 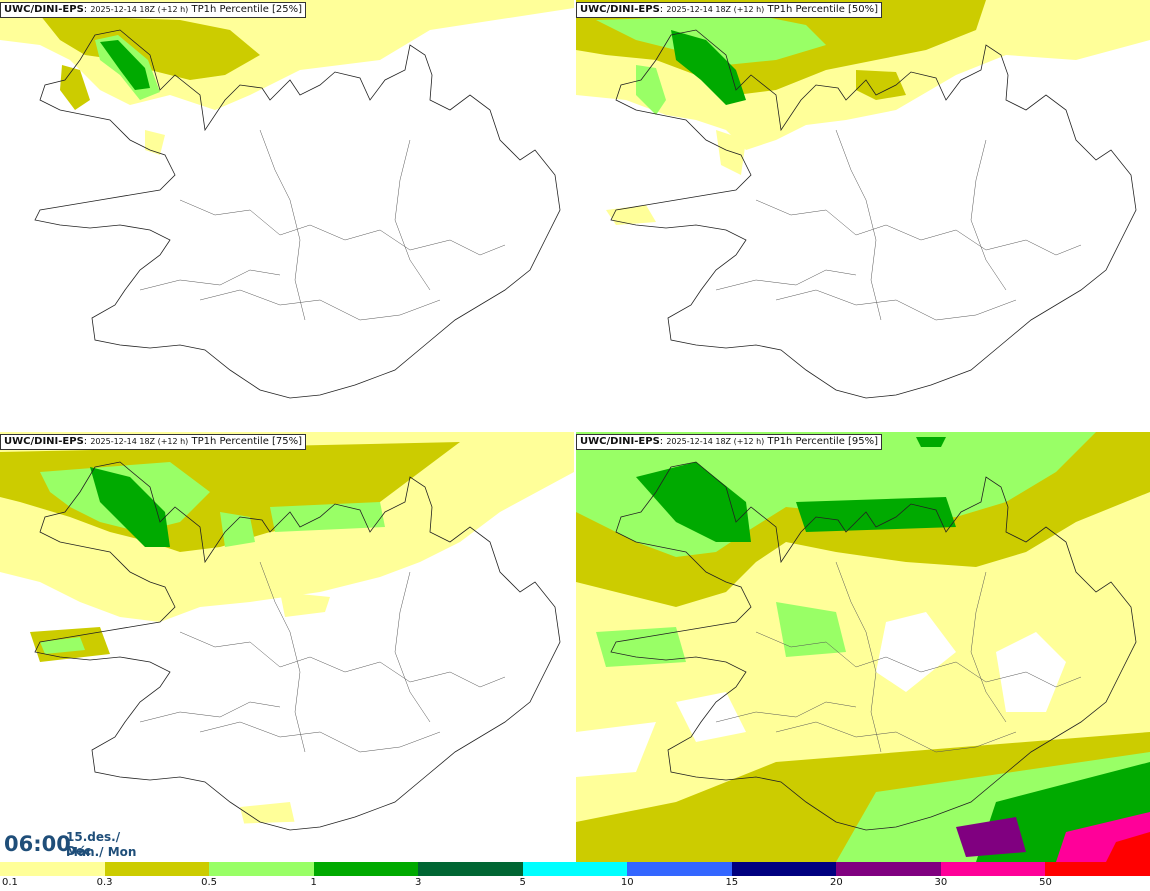 What do you see at coordinates (10, 882) in the screenshot?
I see `colorbar-tick-label: 0.1` at bounding box center [10, 882].